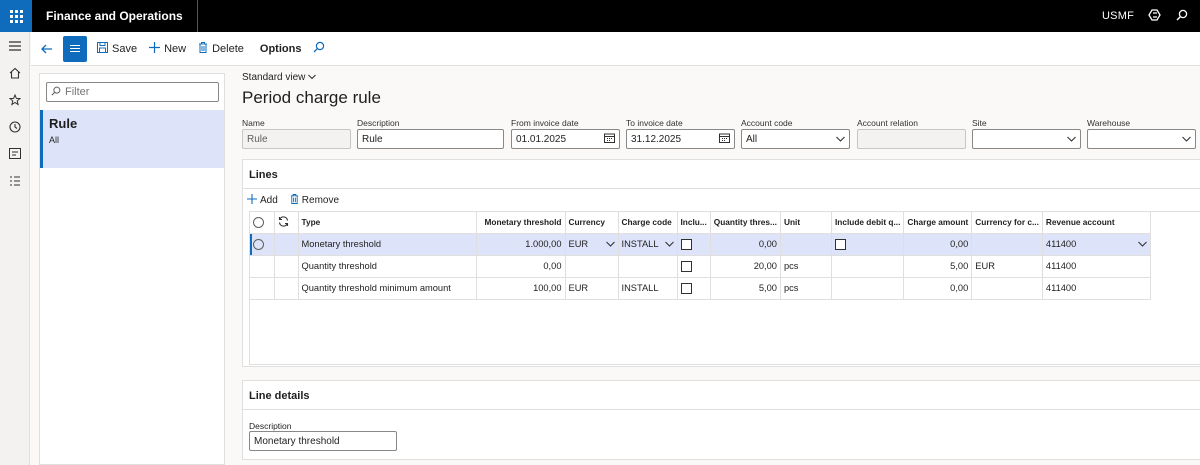  Describe the element at coordinates (767, 123) in the screenshot. I see `account-code-label: Account code` at that location.